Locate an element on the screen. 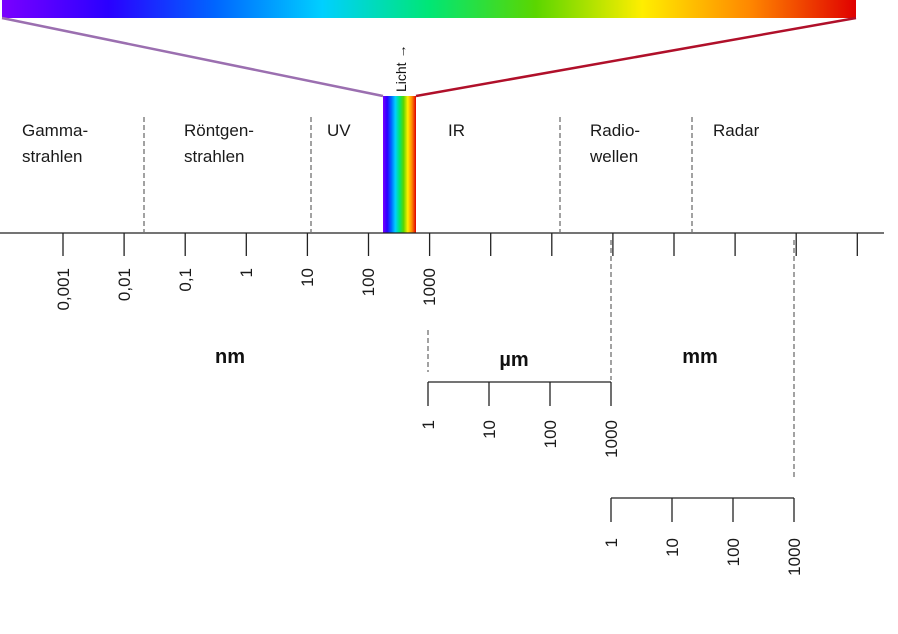 The height and width of the screenshot is (634, 898). um-tick-label: 1 is located at coordinates (428, 424).